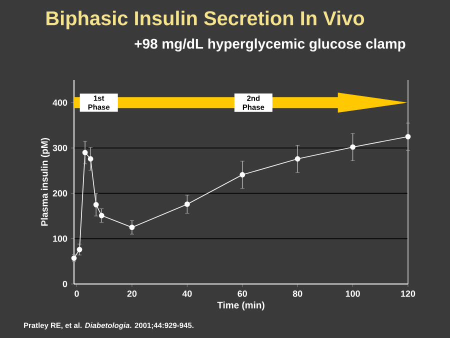 The width and height of the screenshot is (450, 338). I want to click on x-tick-label: 40, so click(187, 293).